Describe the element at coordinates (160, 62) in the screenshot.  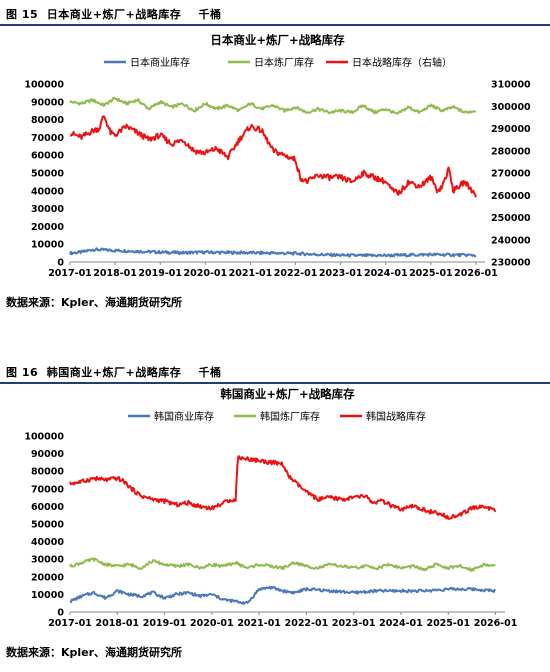
I see `legend-label-0: 日本商业库存` at that location.